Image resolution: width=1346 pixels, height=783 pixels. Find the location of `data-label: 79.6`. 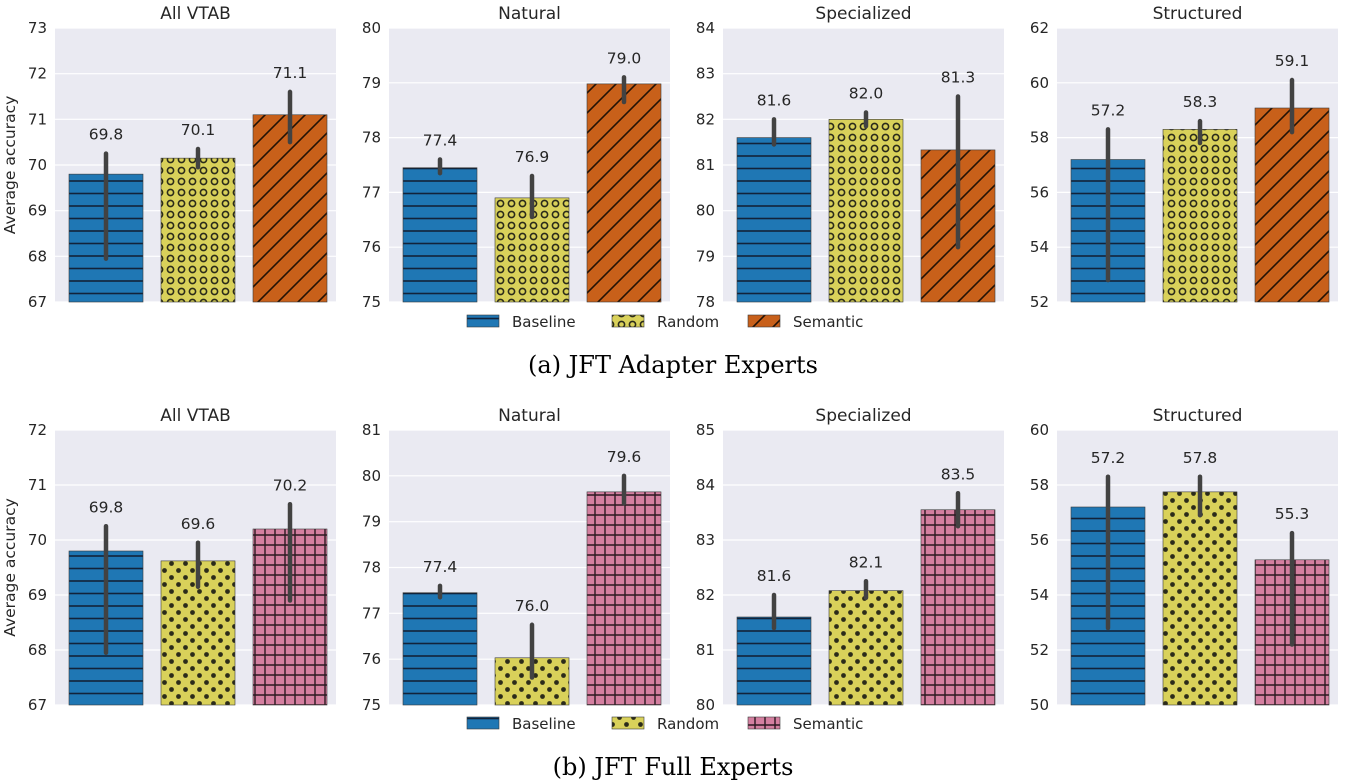

data-label: 79.6 is located at coordinates (624, 457).